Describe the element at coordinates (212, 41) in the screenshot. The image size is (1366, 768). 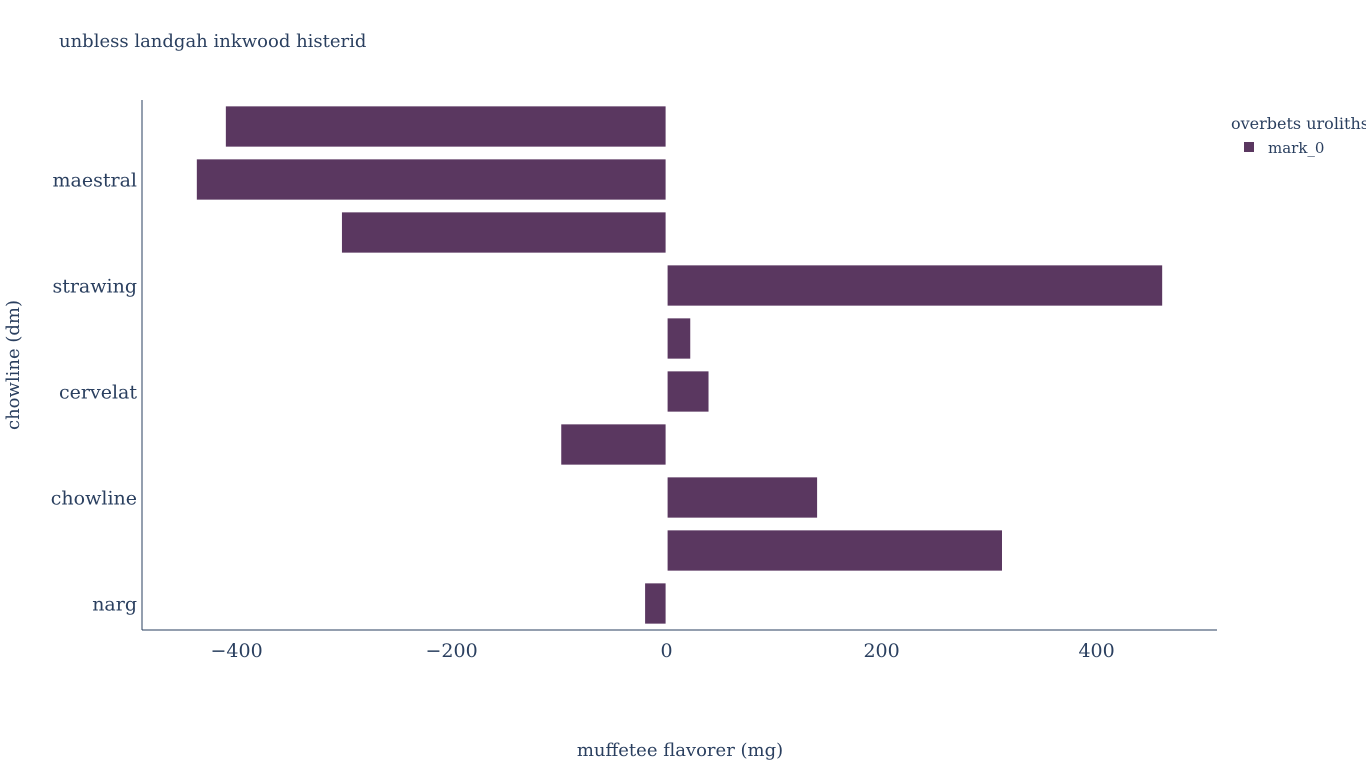
I see `chart-title: unbless landgah inkwood histerid` at that location.